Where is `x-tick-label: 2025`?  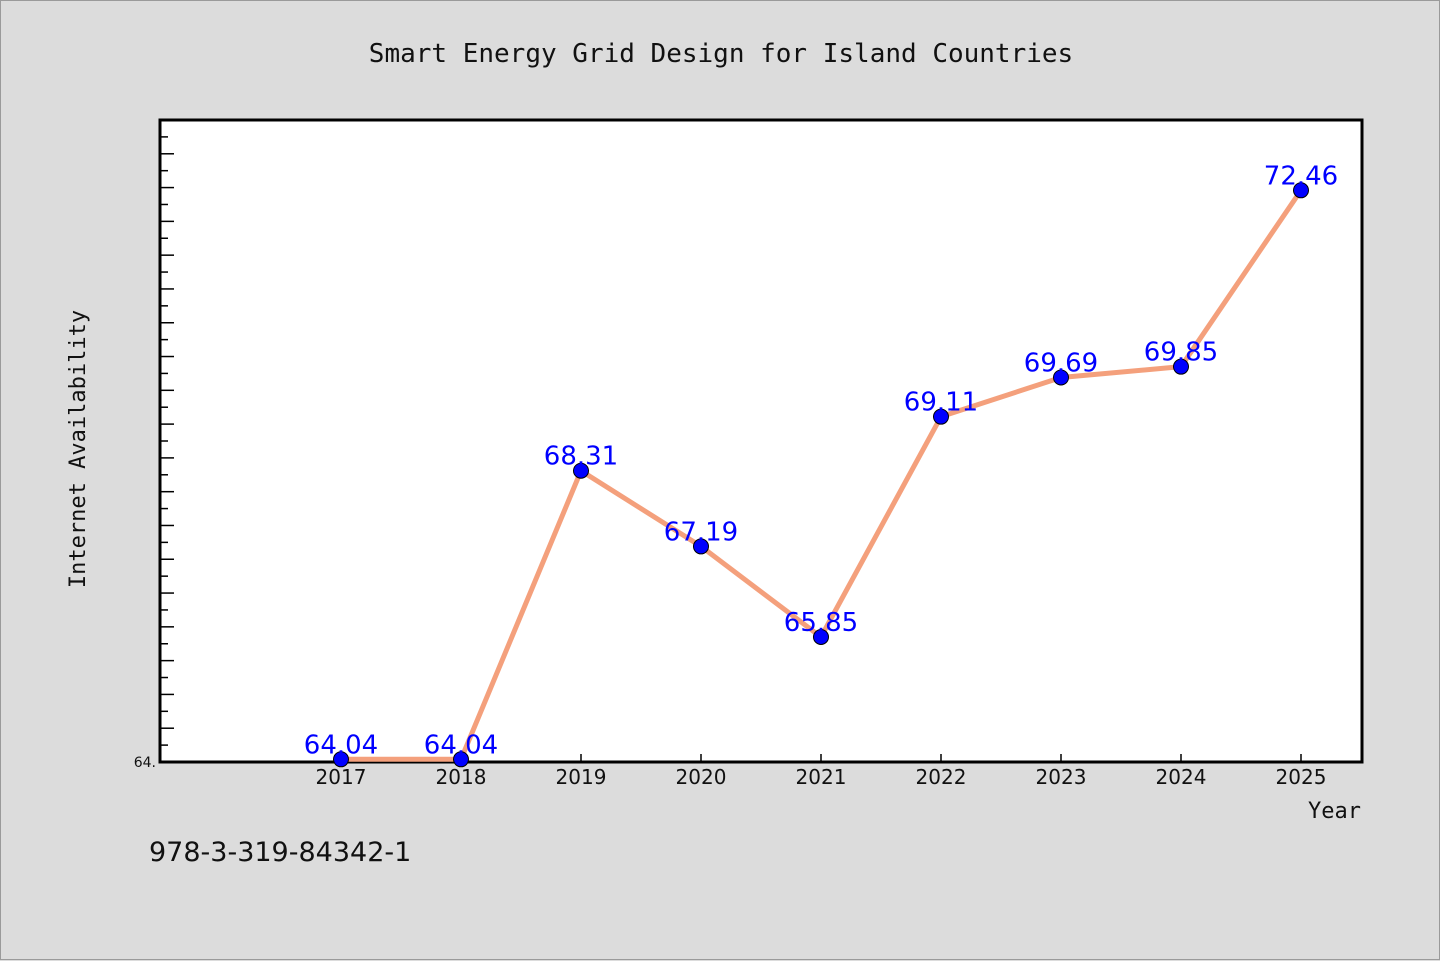
x-tick-label: 2025 is located at coordinates (1301, 777).